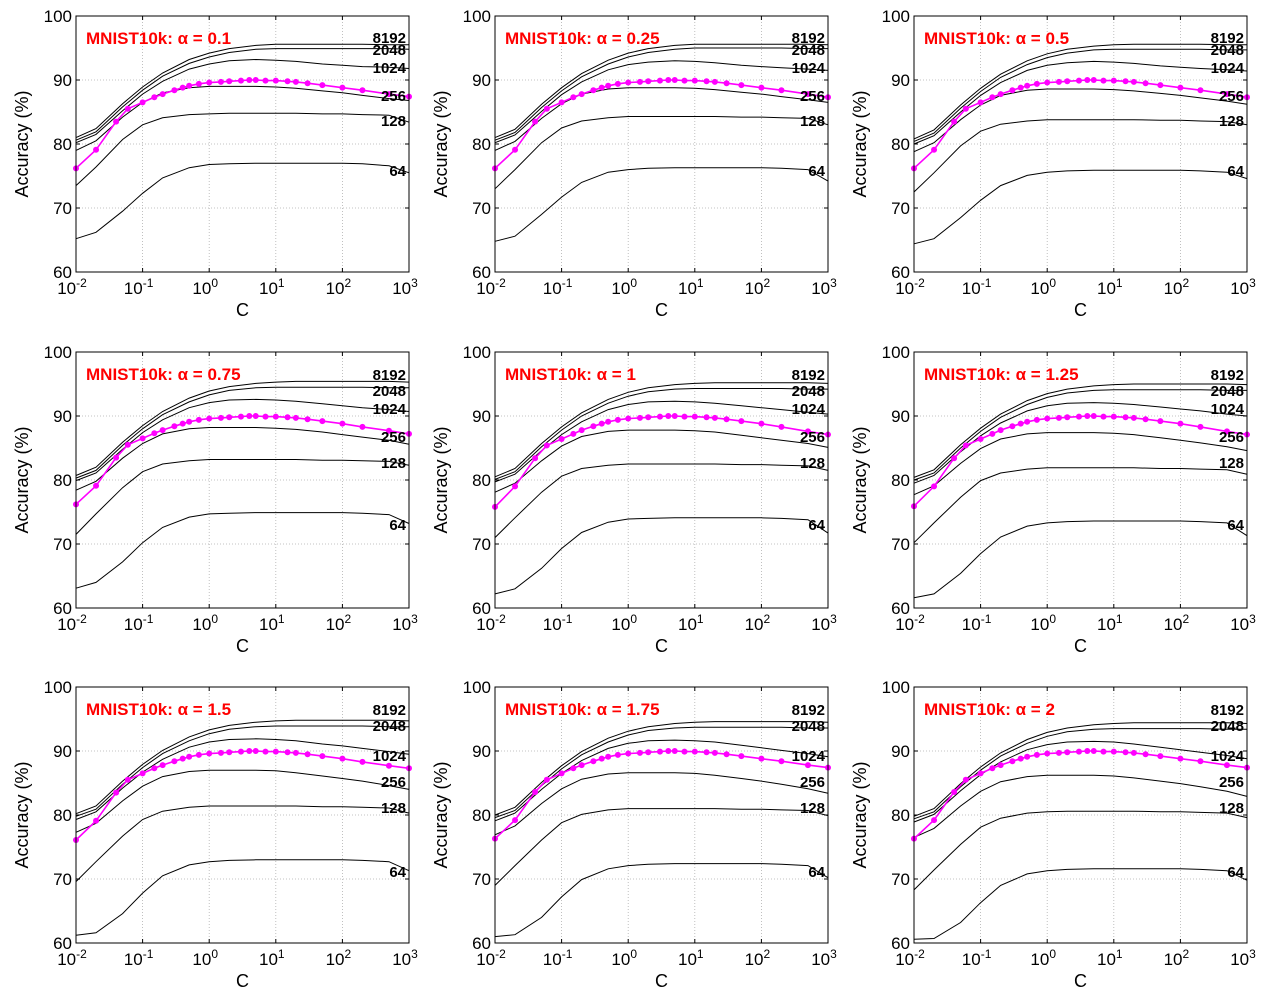 This screenshot has width=1268, height=989. What do you see at coordinates (977, 958) in the screenshot?
I see `x-tick-label: 10⁻¹` at bounding box center [977, 958].